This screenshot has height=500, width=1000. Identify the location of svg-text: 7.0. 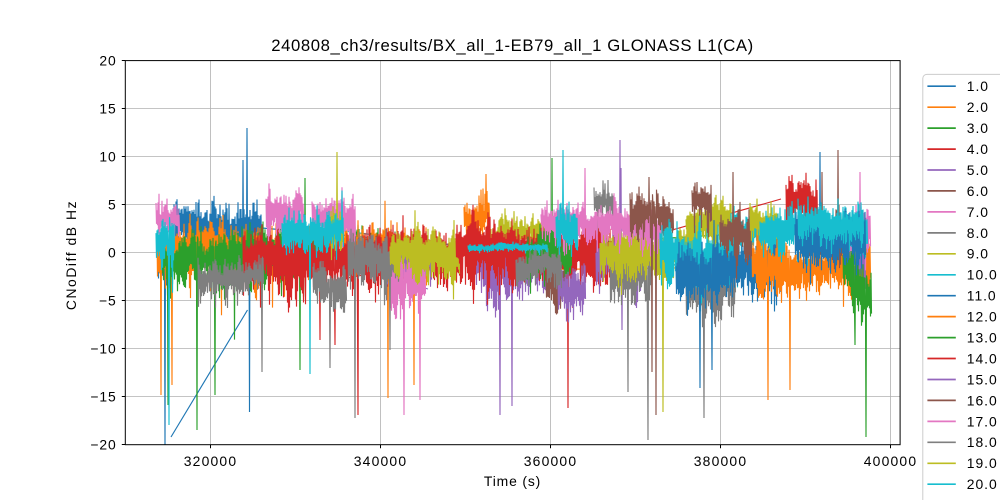
(978, 212).